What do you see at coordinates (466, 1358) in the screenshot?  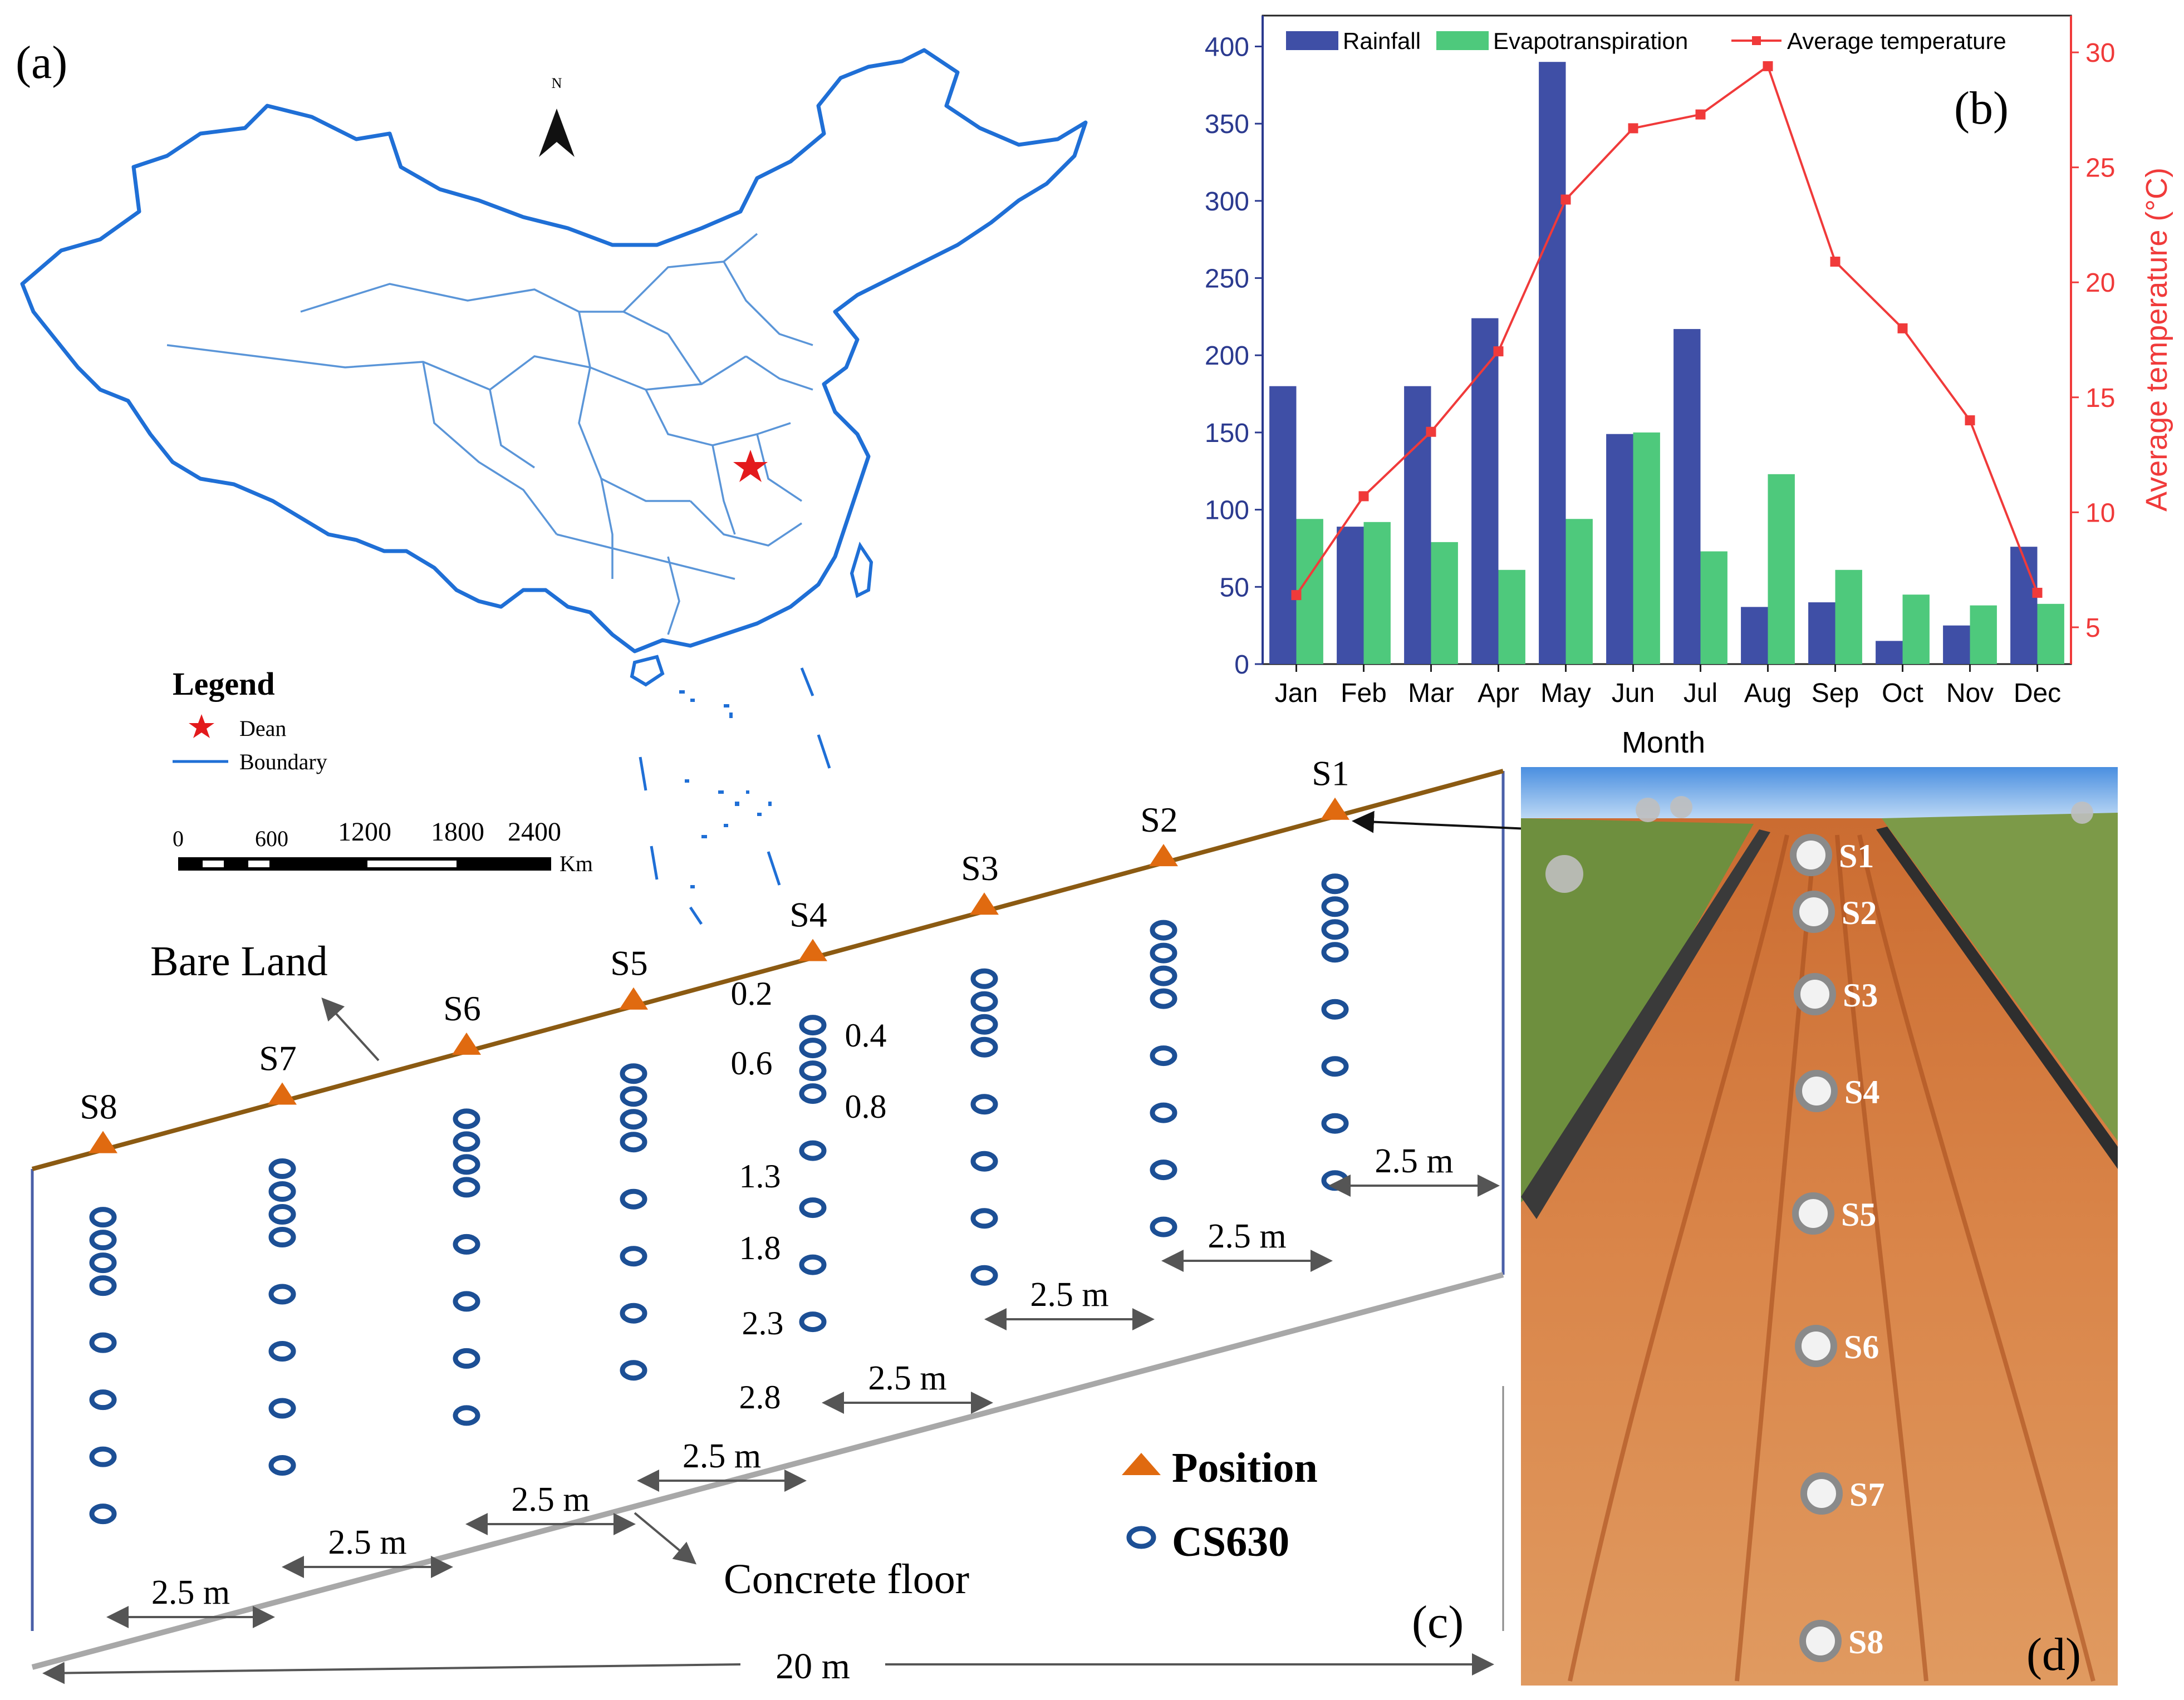 I see `sensor-S6-2.3` at bounding box center [466, 1358].